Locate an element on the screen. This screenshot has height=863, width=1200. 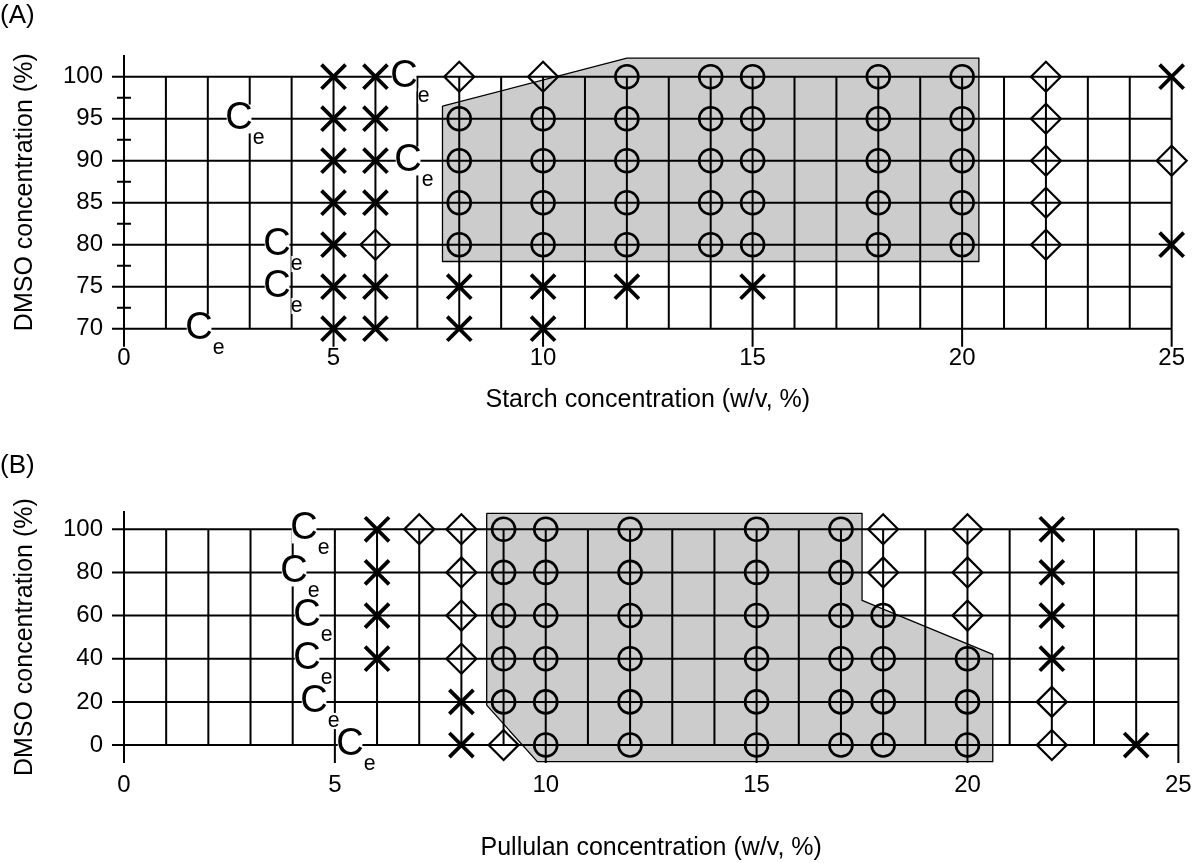
y-tick-label: 85 is located at coordinates (89, 201).